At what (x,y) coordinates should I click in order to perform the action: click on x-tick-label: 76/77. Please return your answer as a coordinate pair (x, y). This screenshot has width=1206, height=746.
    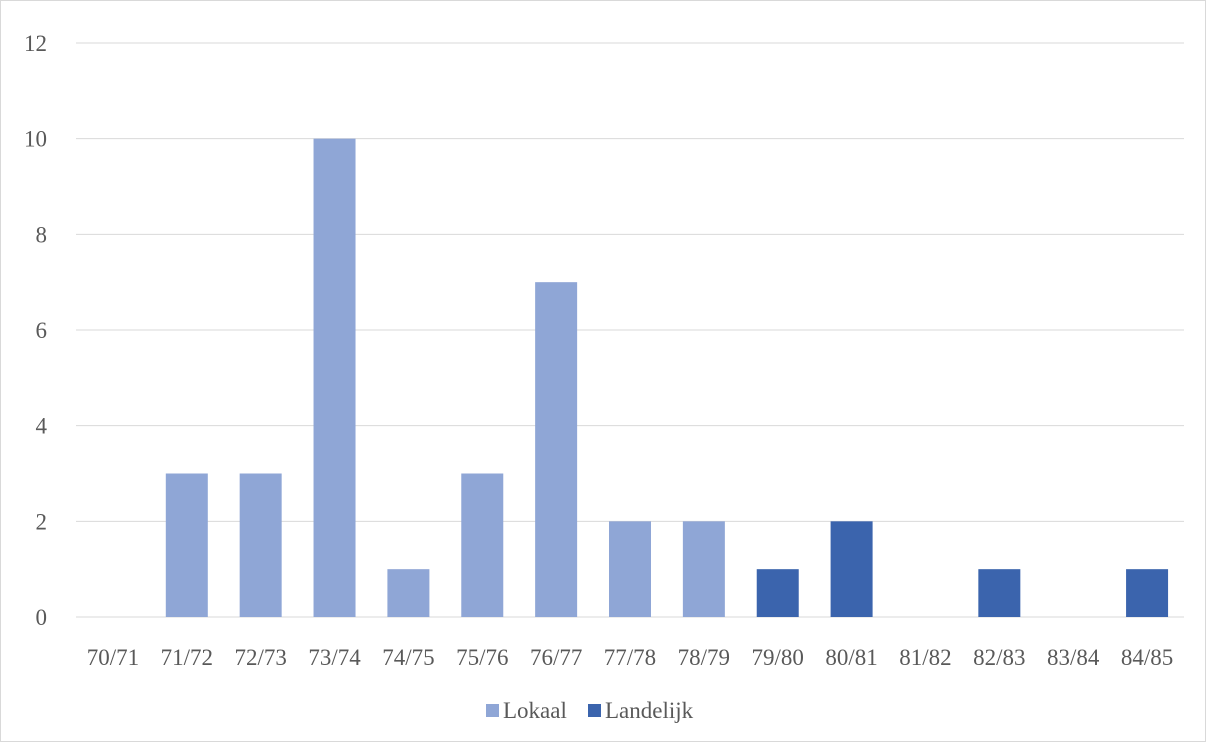
    Looking at the image, I should click on (556, 657).